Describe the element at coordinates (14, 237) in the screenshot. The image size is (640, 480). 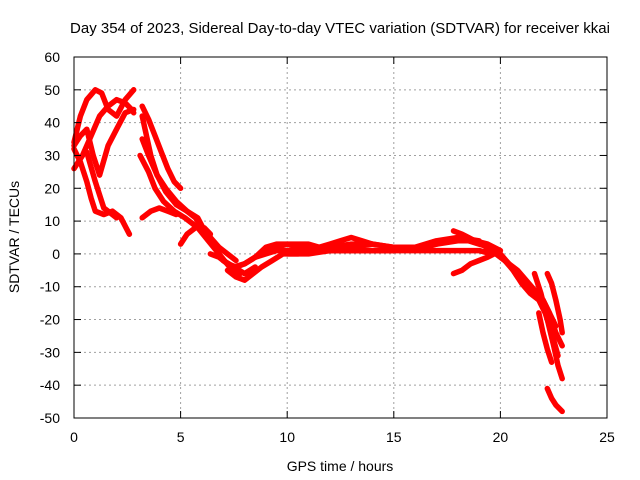
I see `y-axis-label: SDTVAR / TECUs` at that location.